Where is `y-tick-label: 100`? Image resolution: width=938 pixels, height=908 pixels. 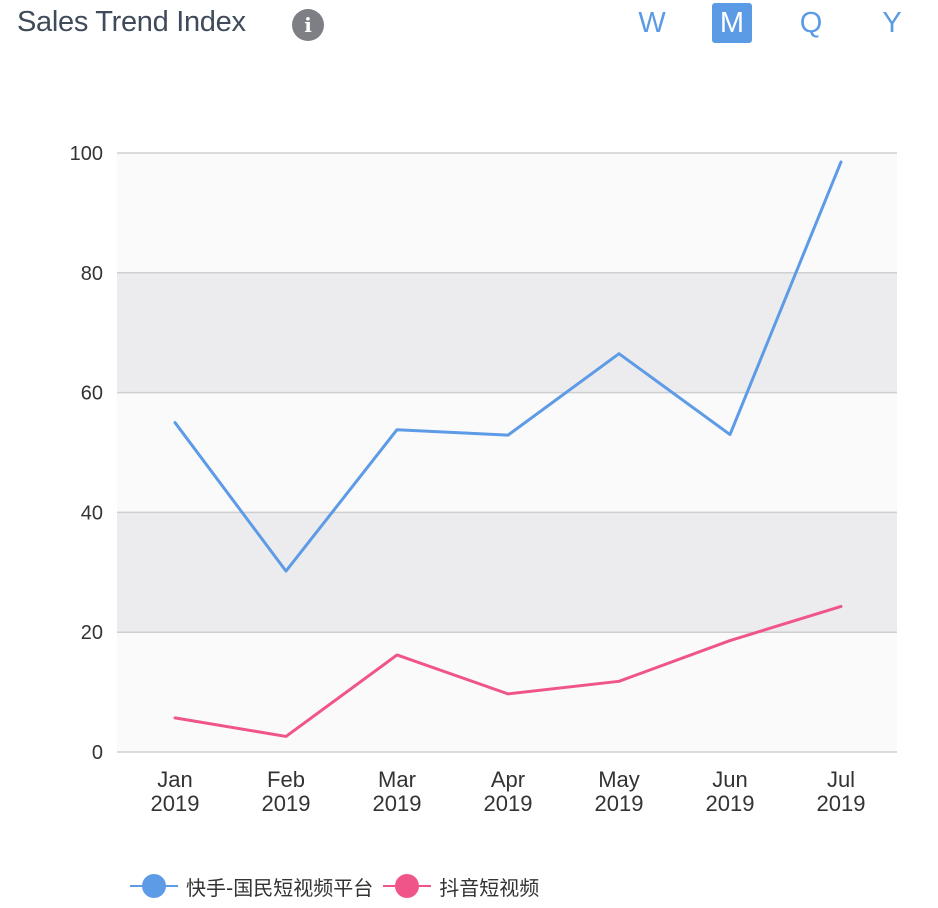
y-tick-label: 100 is located at coordinates (86, 154).